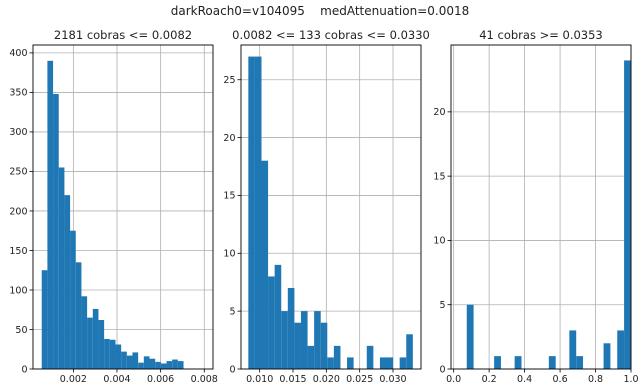  Describe the element at coordinates (160, 378) in the screenshot. I see `x-tick-label: 0.006` at that location.